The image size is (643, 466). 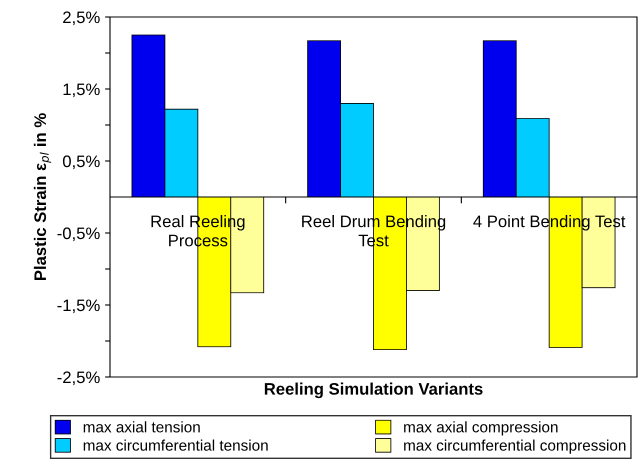 I want to click on y-tick-label: -2,5%, so click(x=78, y=378).